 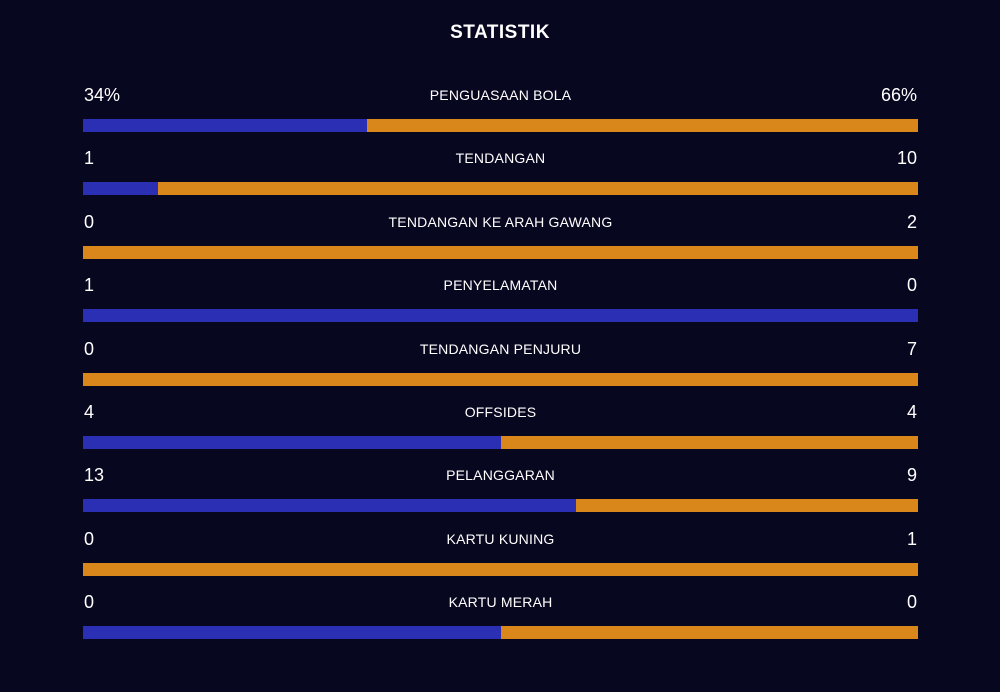 What do you see at coordinates (500, 32) in the screenshot?
I see `page-title: STATISTIK` at bounding box center [500, 32].